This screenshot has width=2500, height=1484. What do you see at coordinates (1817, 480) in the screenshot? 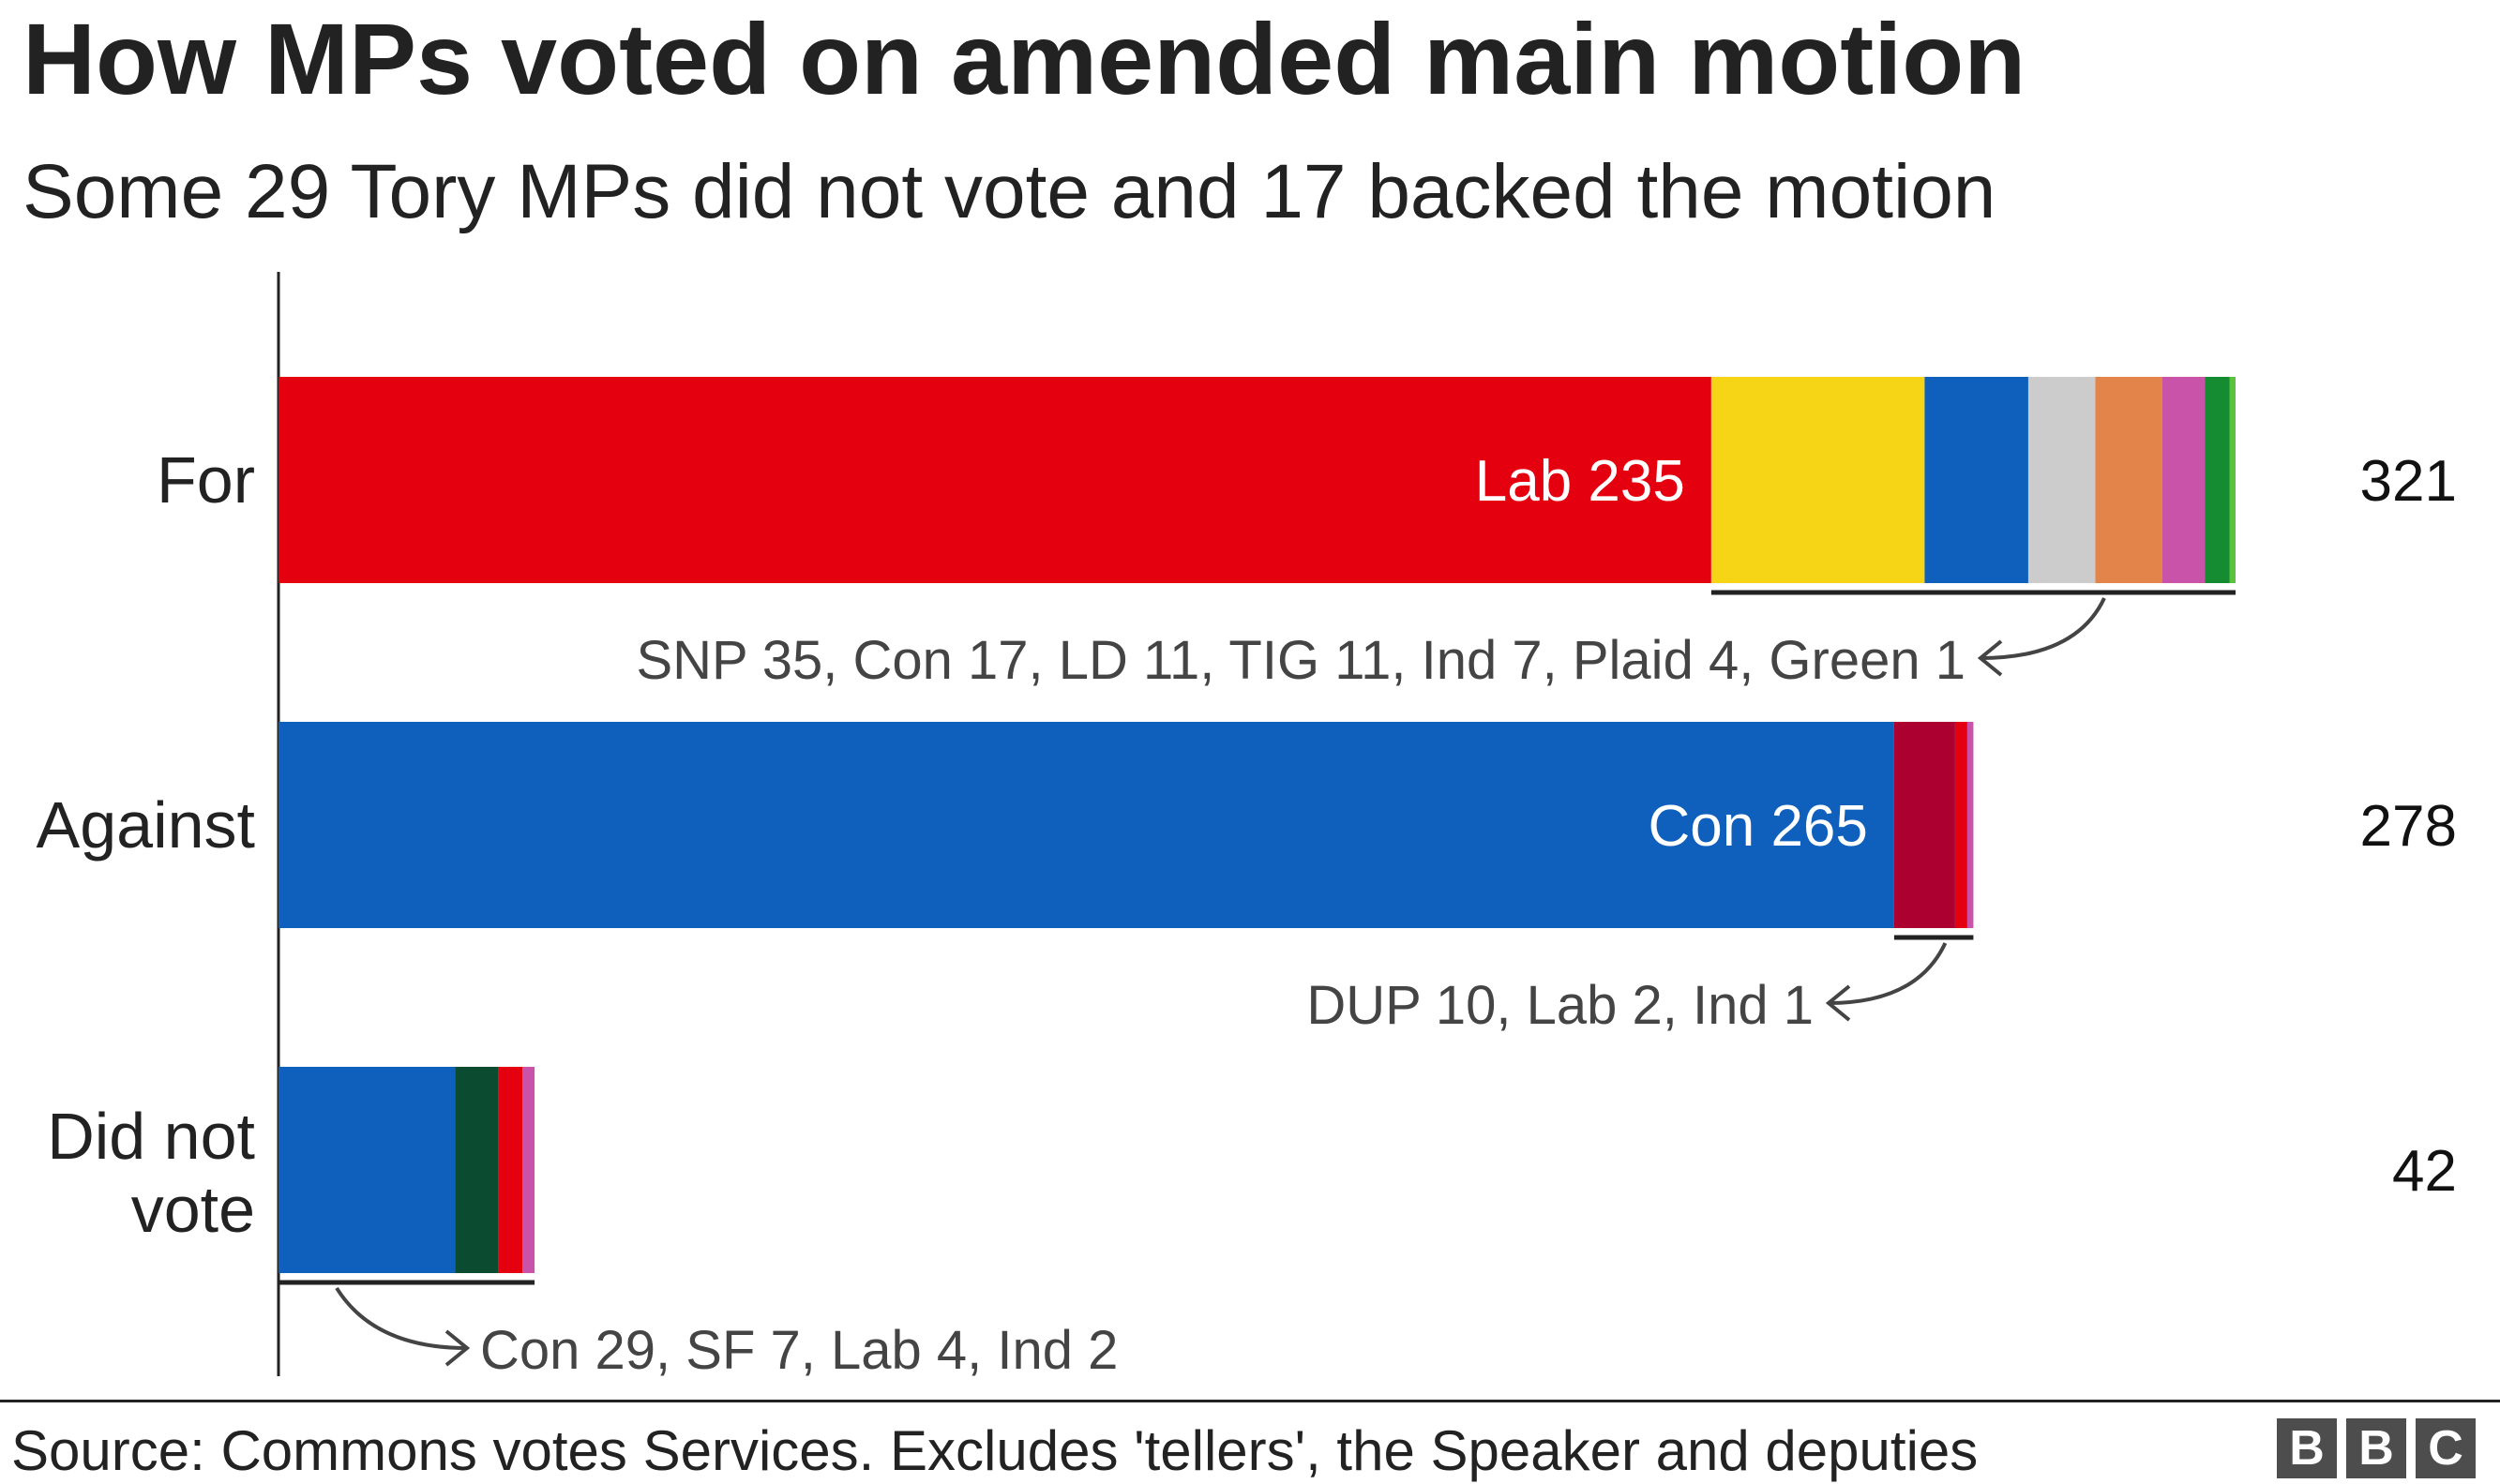
I see `bar-segment-snp` at bounding box center [1817, 480].